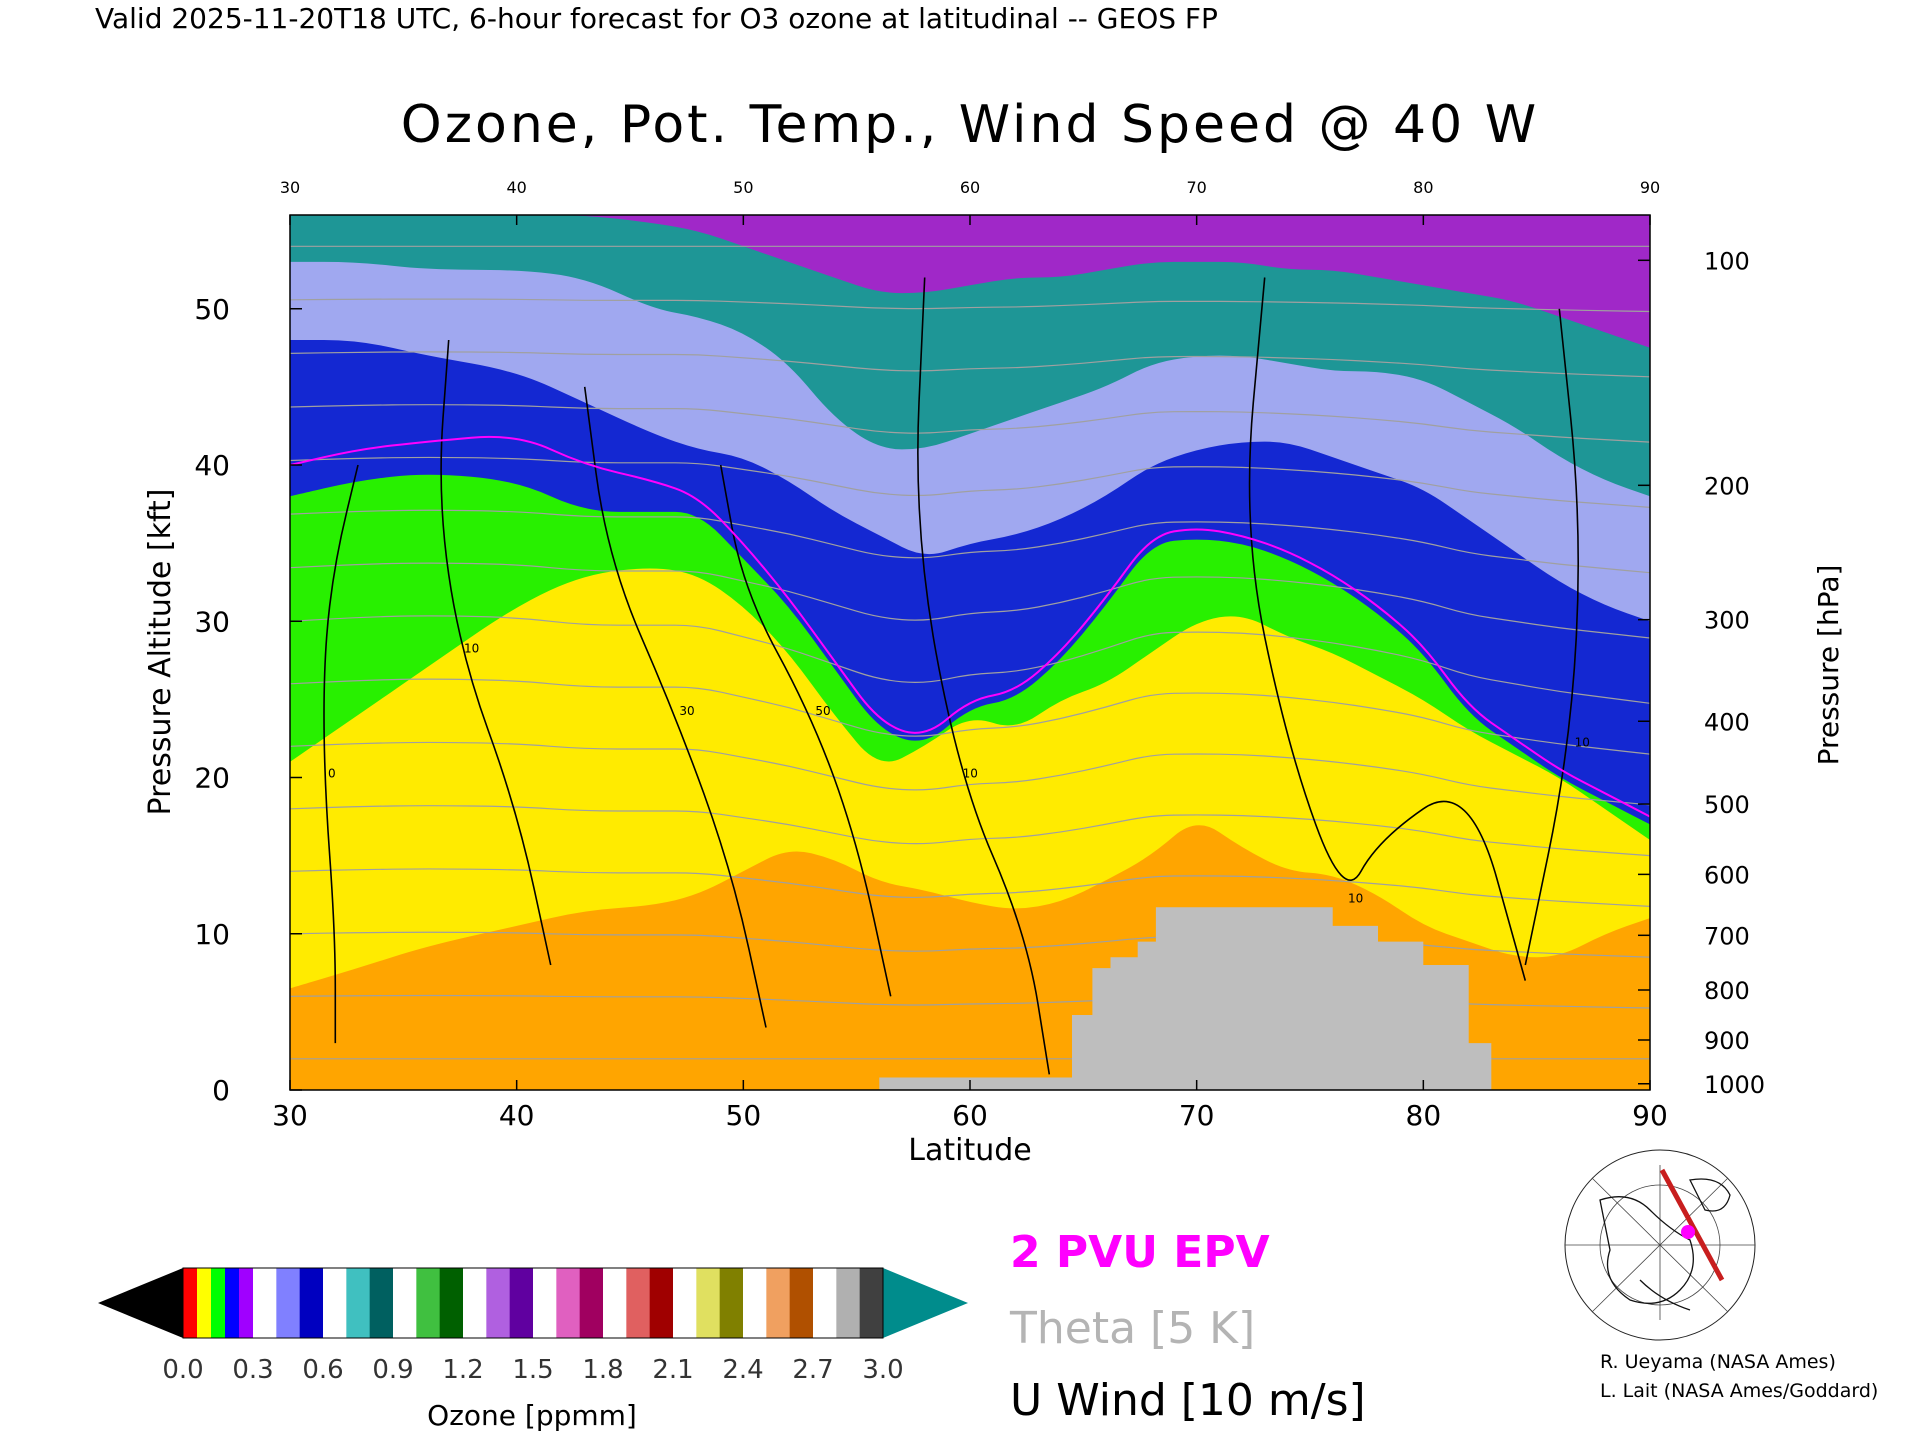 Image resolution: width=1920 pixels, height=1440 pixels. What do you see at coordinates (1424, 1115) in the screenshot?
I see `x-tick-label: 80` at bounding box center [1424, 1115].